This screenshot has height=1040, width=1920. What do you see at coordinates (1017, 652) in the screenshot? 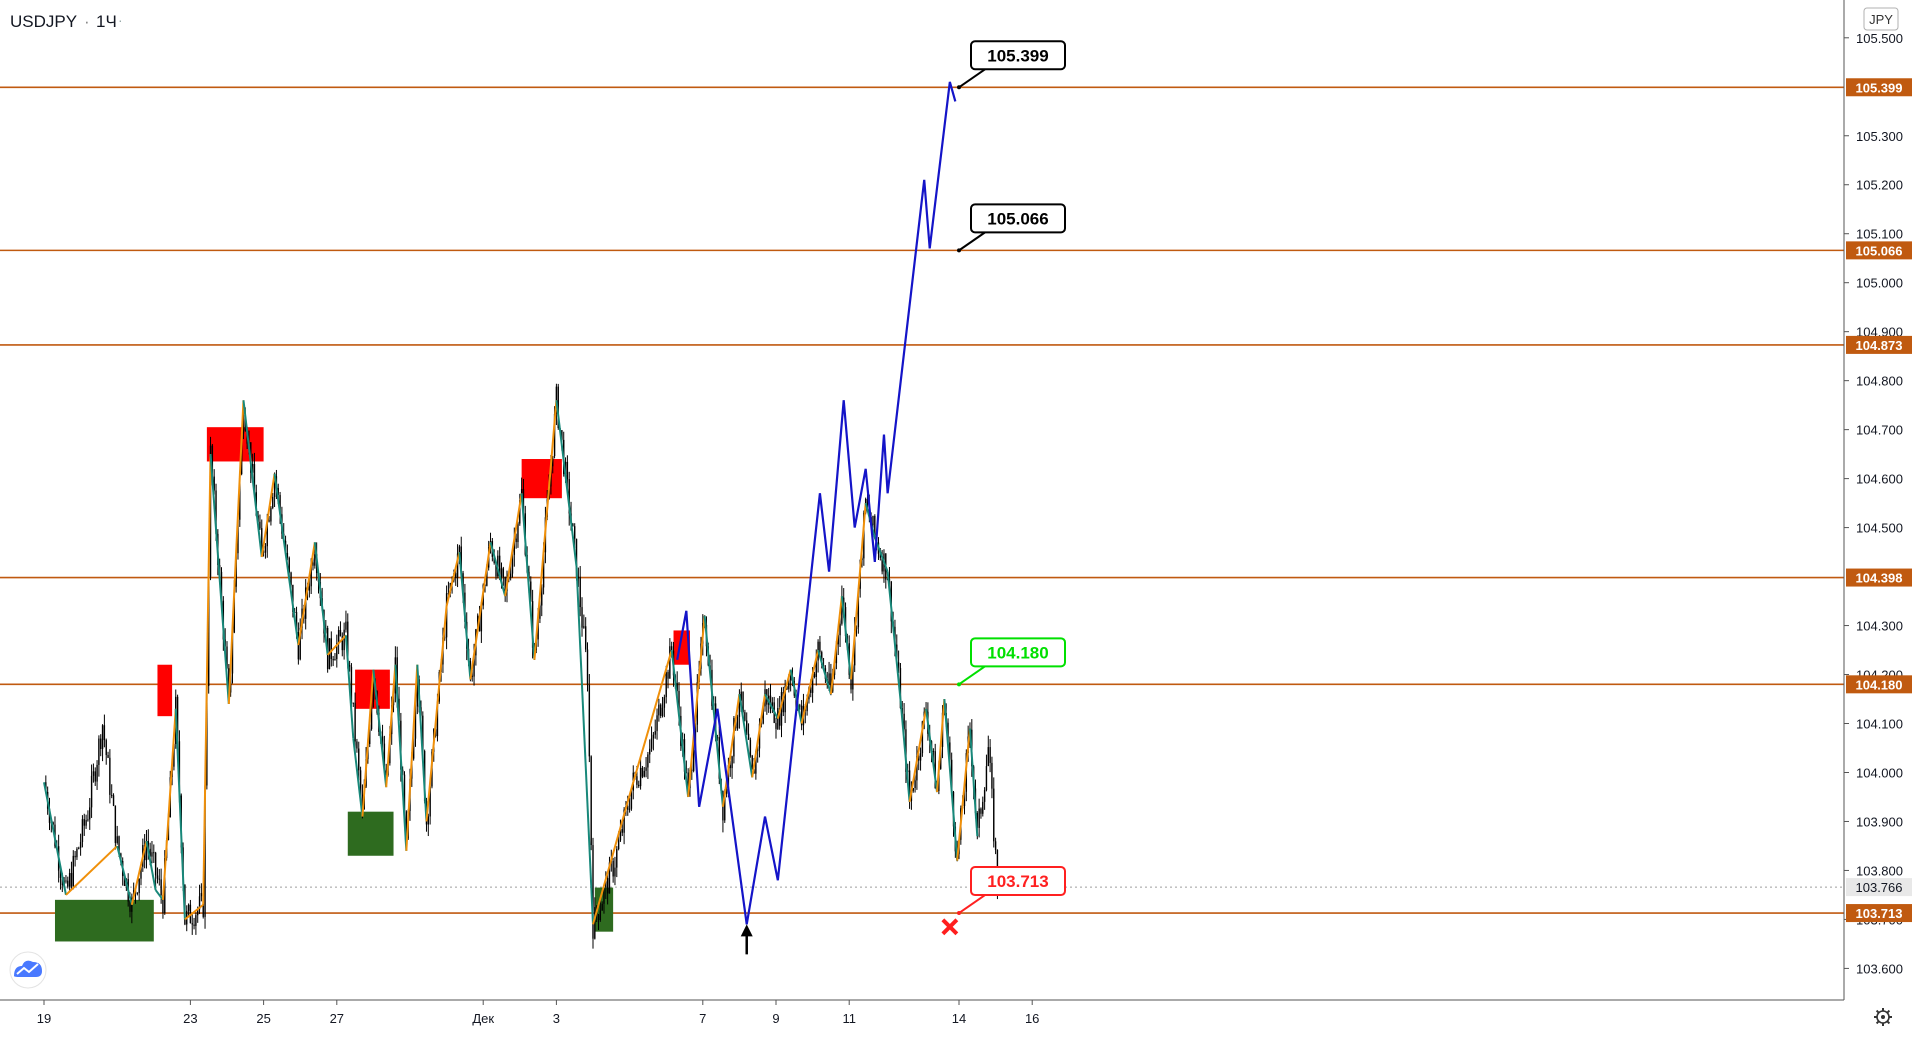
I see `callout-label: 104.180` at bounding box center [1017, 652].